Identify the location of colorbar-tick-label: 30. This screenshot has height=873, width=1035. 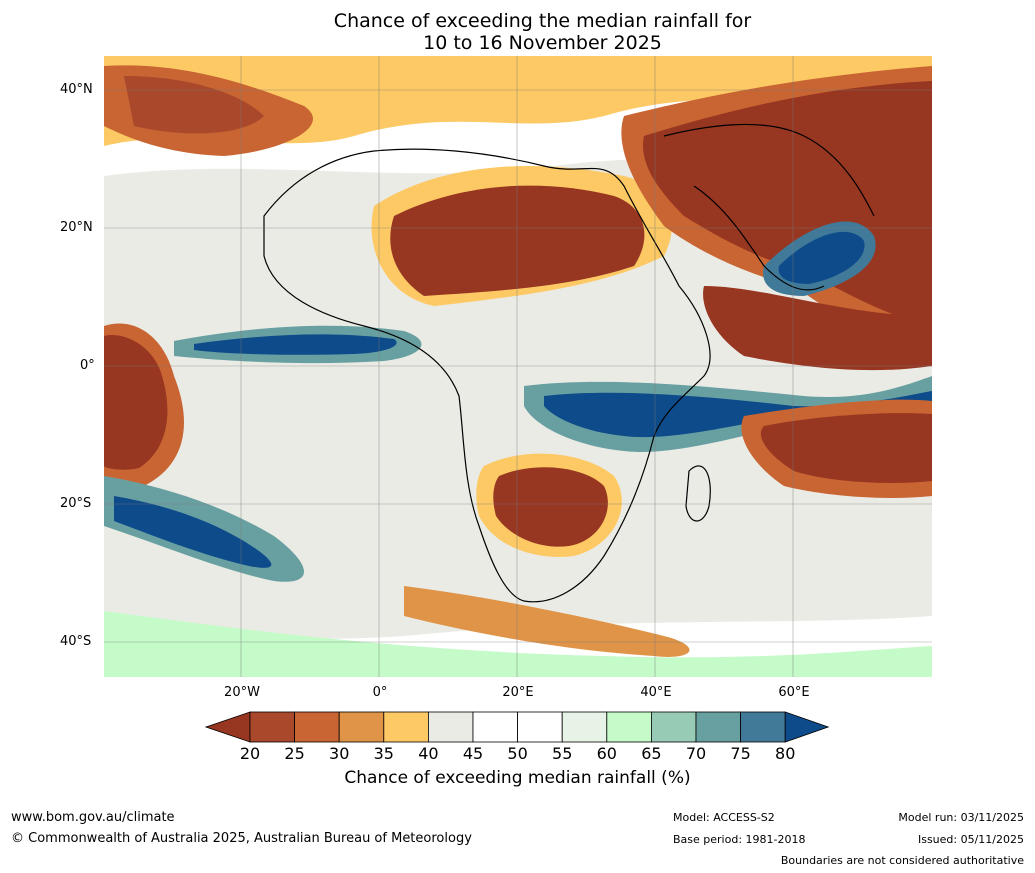
(339, 753).